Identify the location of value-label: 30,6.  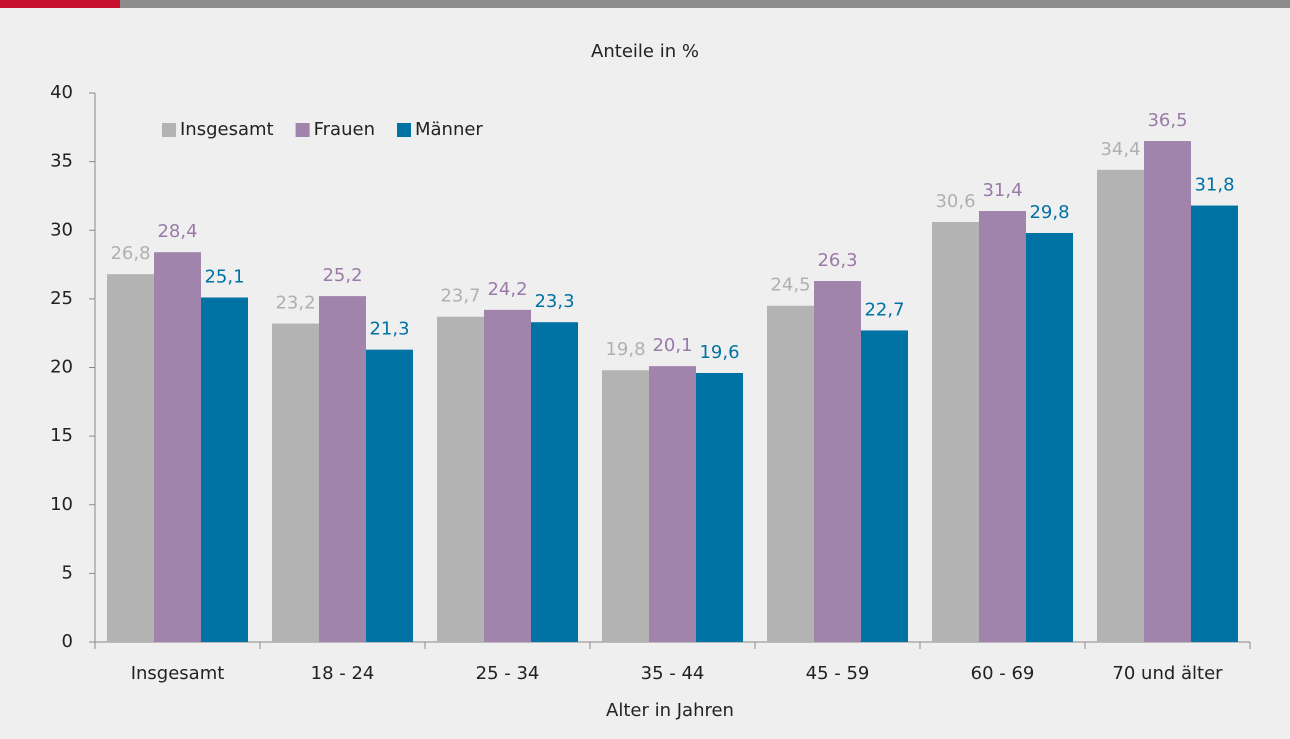
(955, 201).